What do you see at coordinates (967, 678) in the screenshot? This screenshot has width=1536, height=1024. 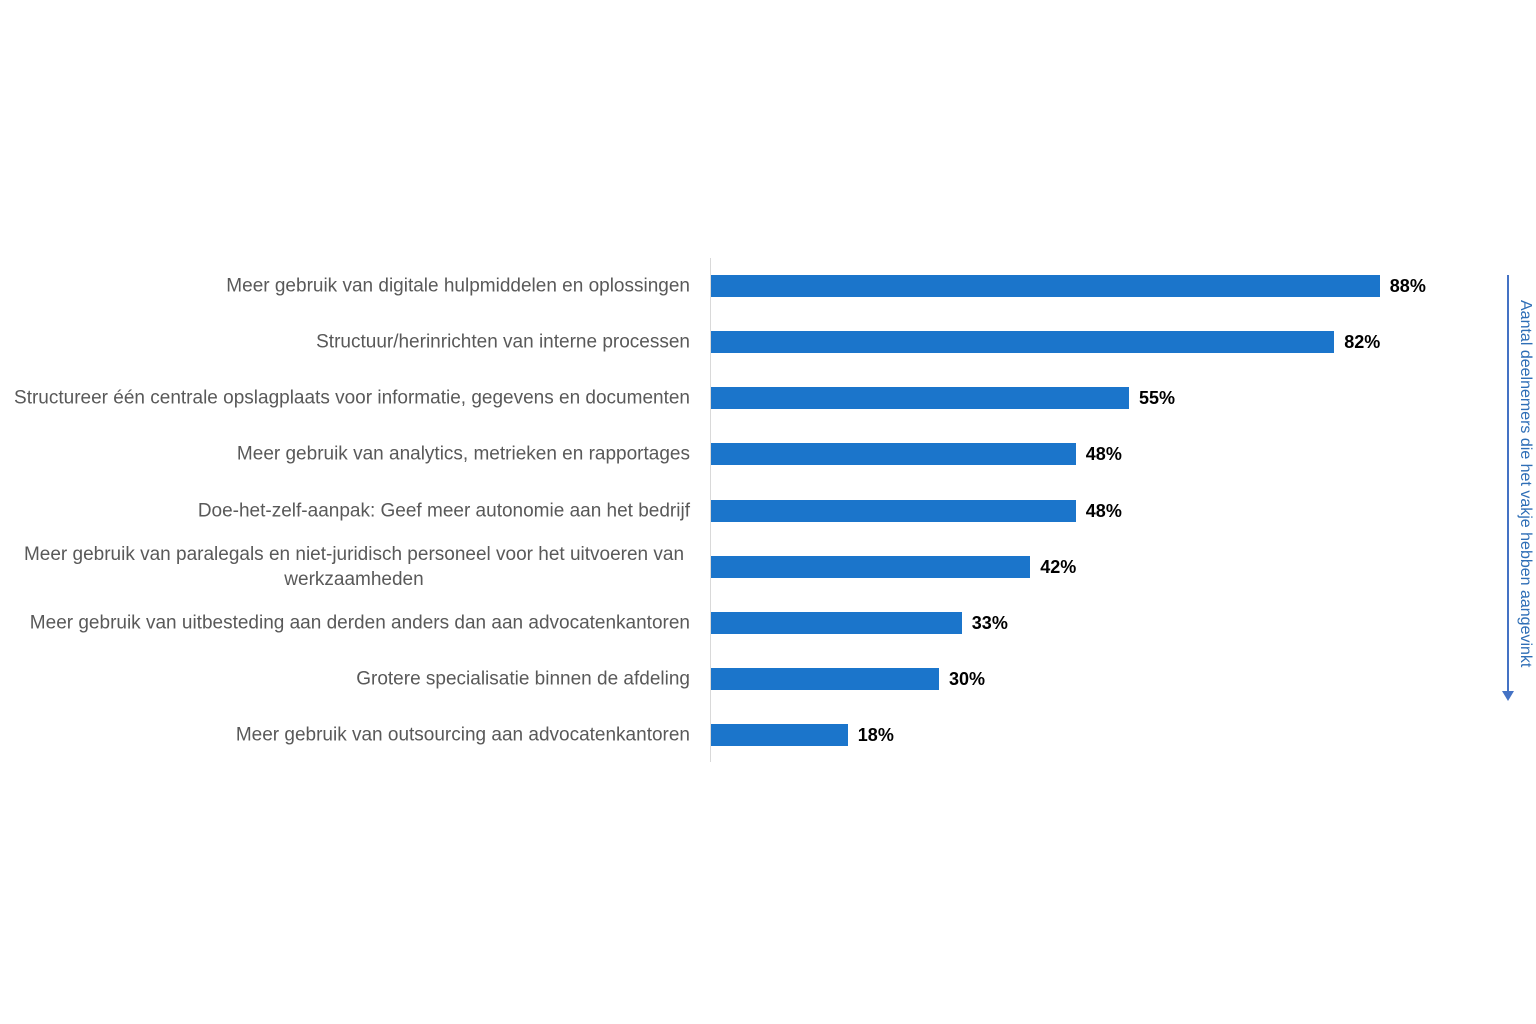 I see `data-label: 30%` at bounding box center [967, 678].